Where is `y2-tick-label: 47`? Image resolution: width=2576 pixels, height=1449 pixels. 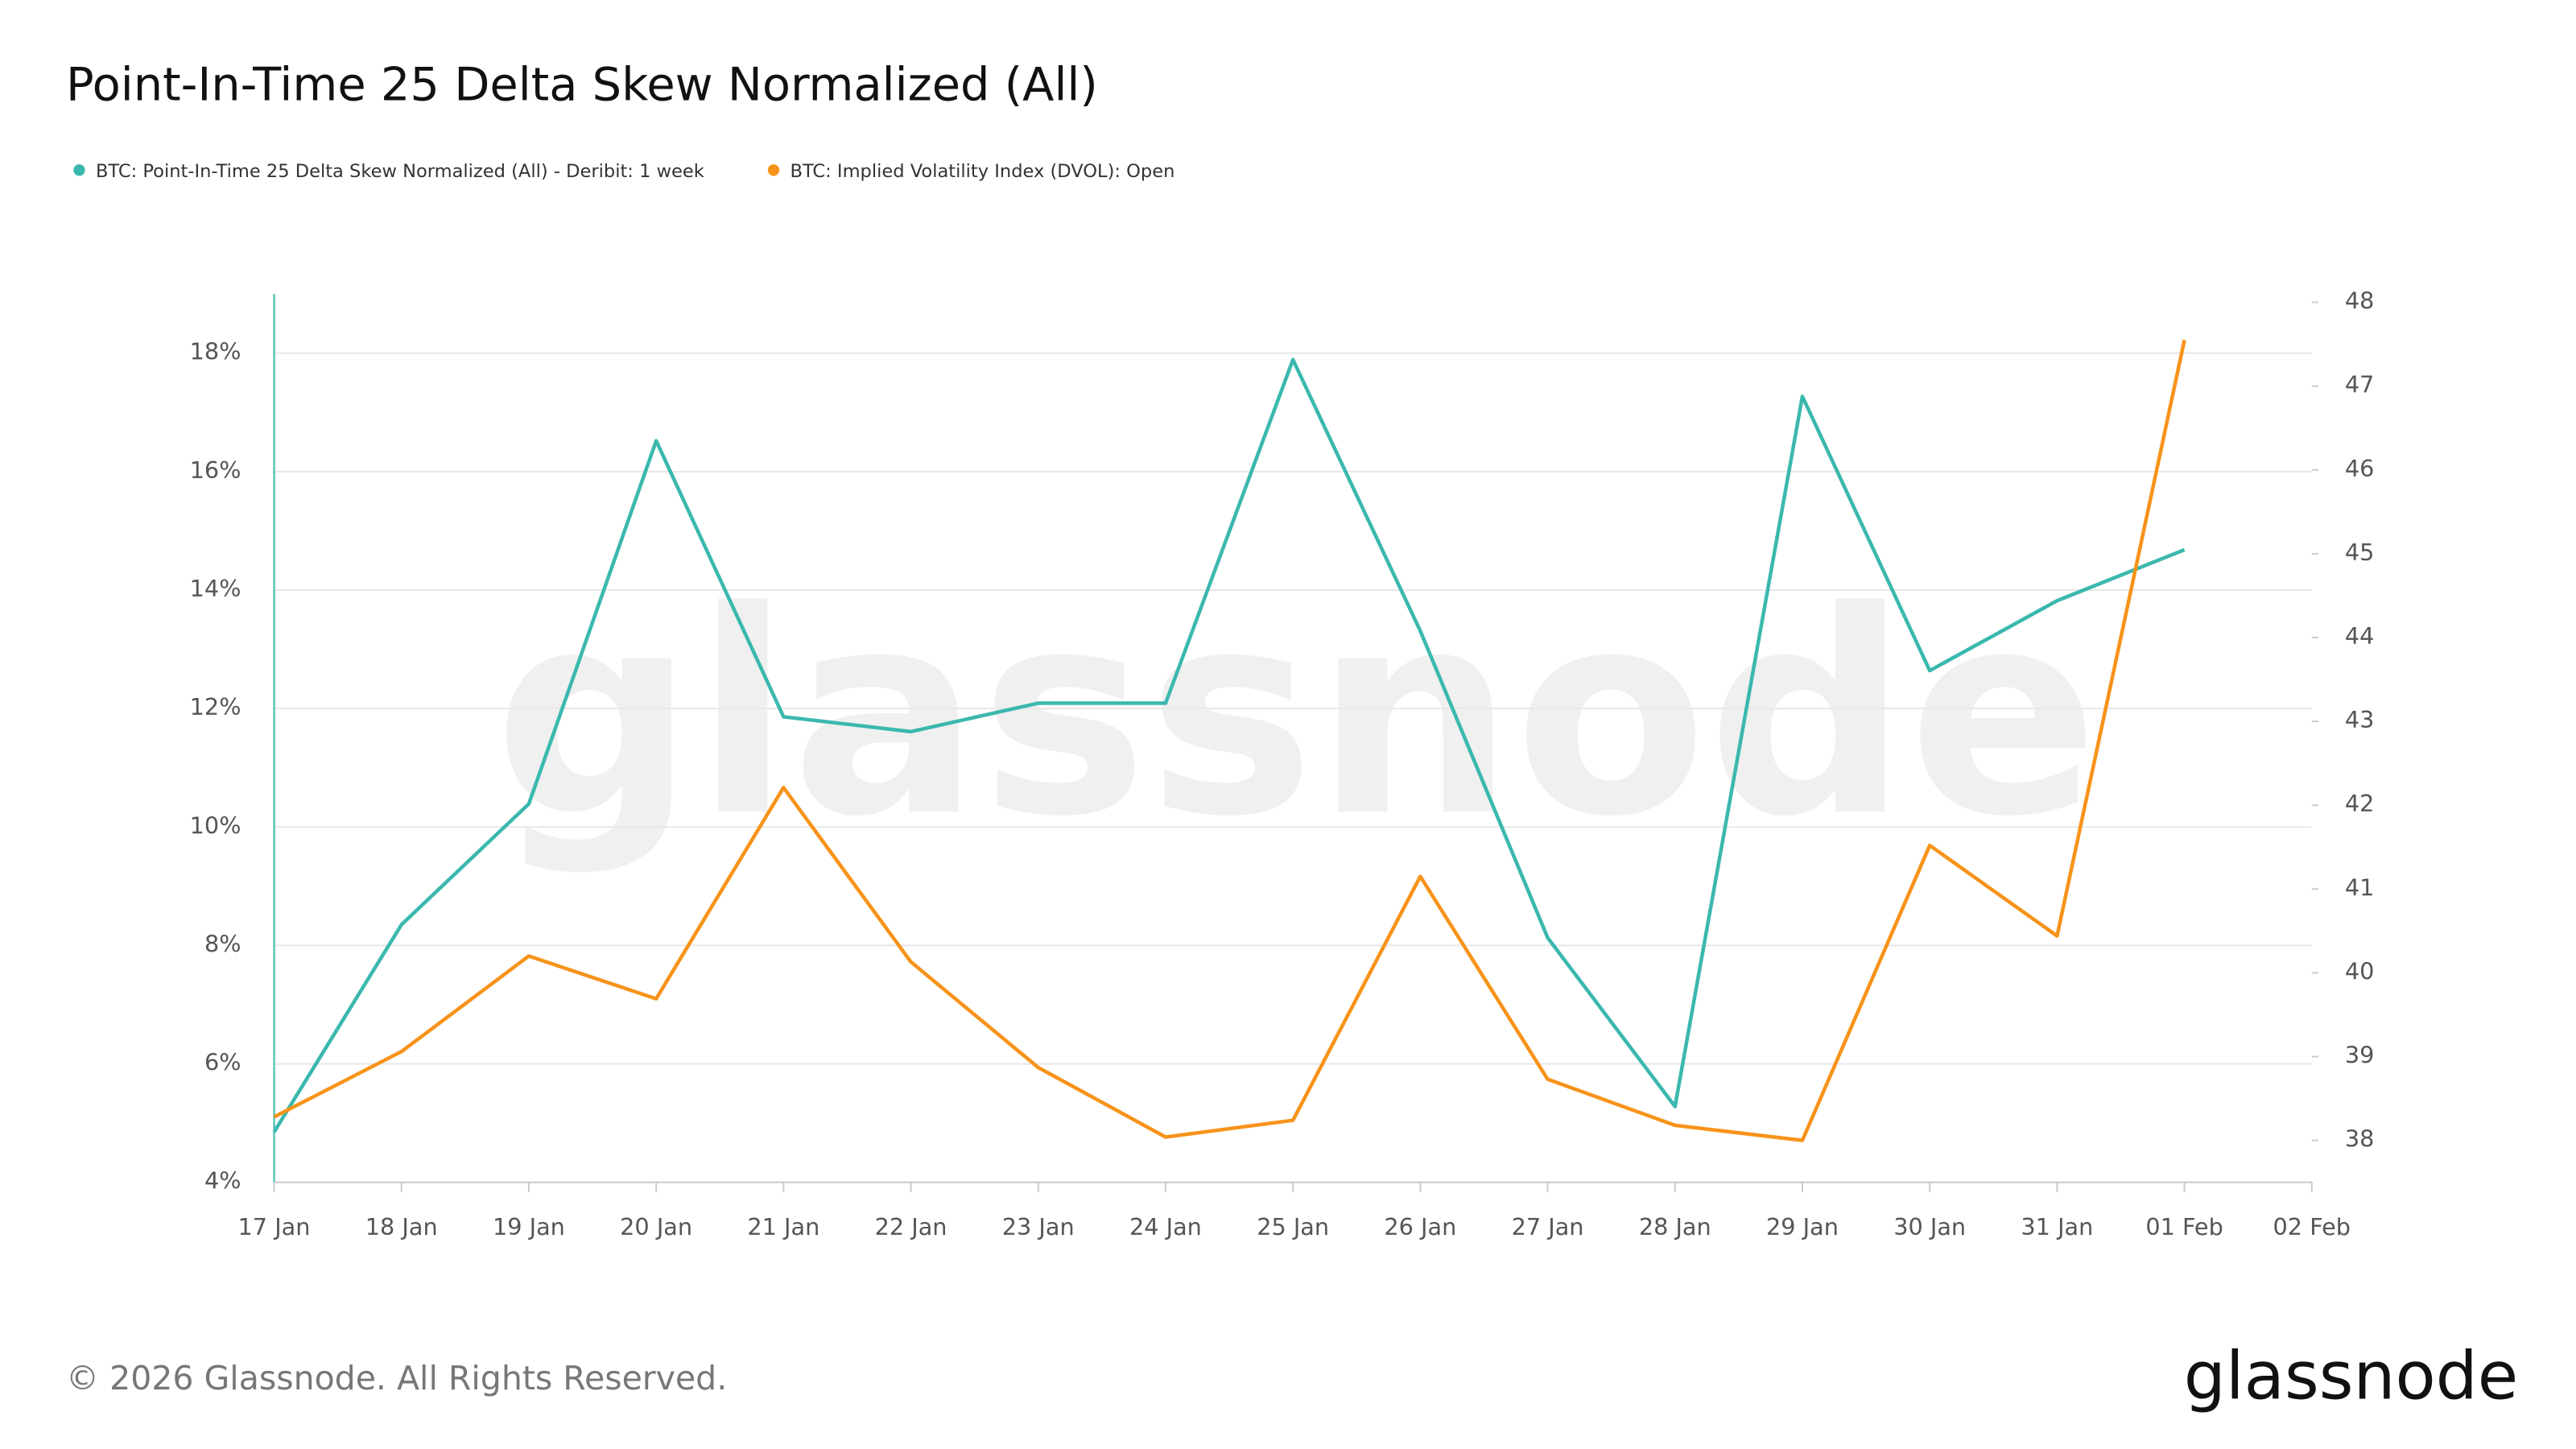 y2-tick-label: 47 is located at coordinates (2360, 384).